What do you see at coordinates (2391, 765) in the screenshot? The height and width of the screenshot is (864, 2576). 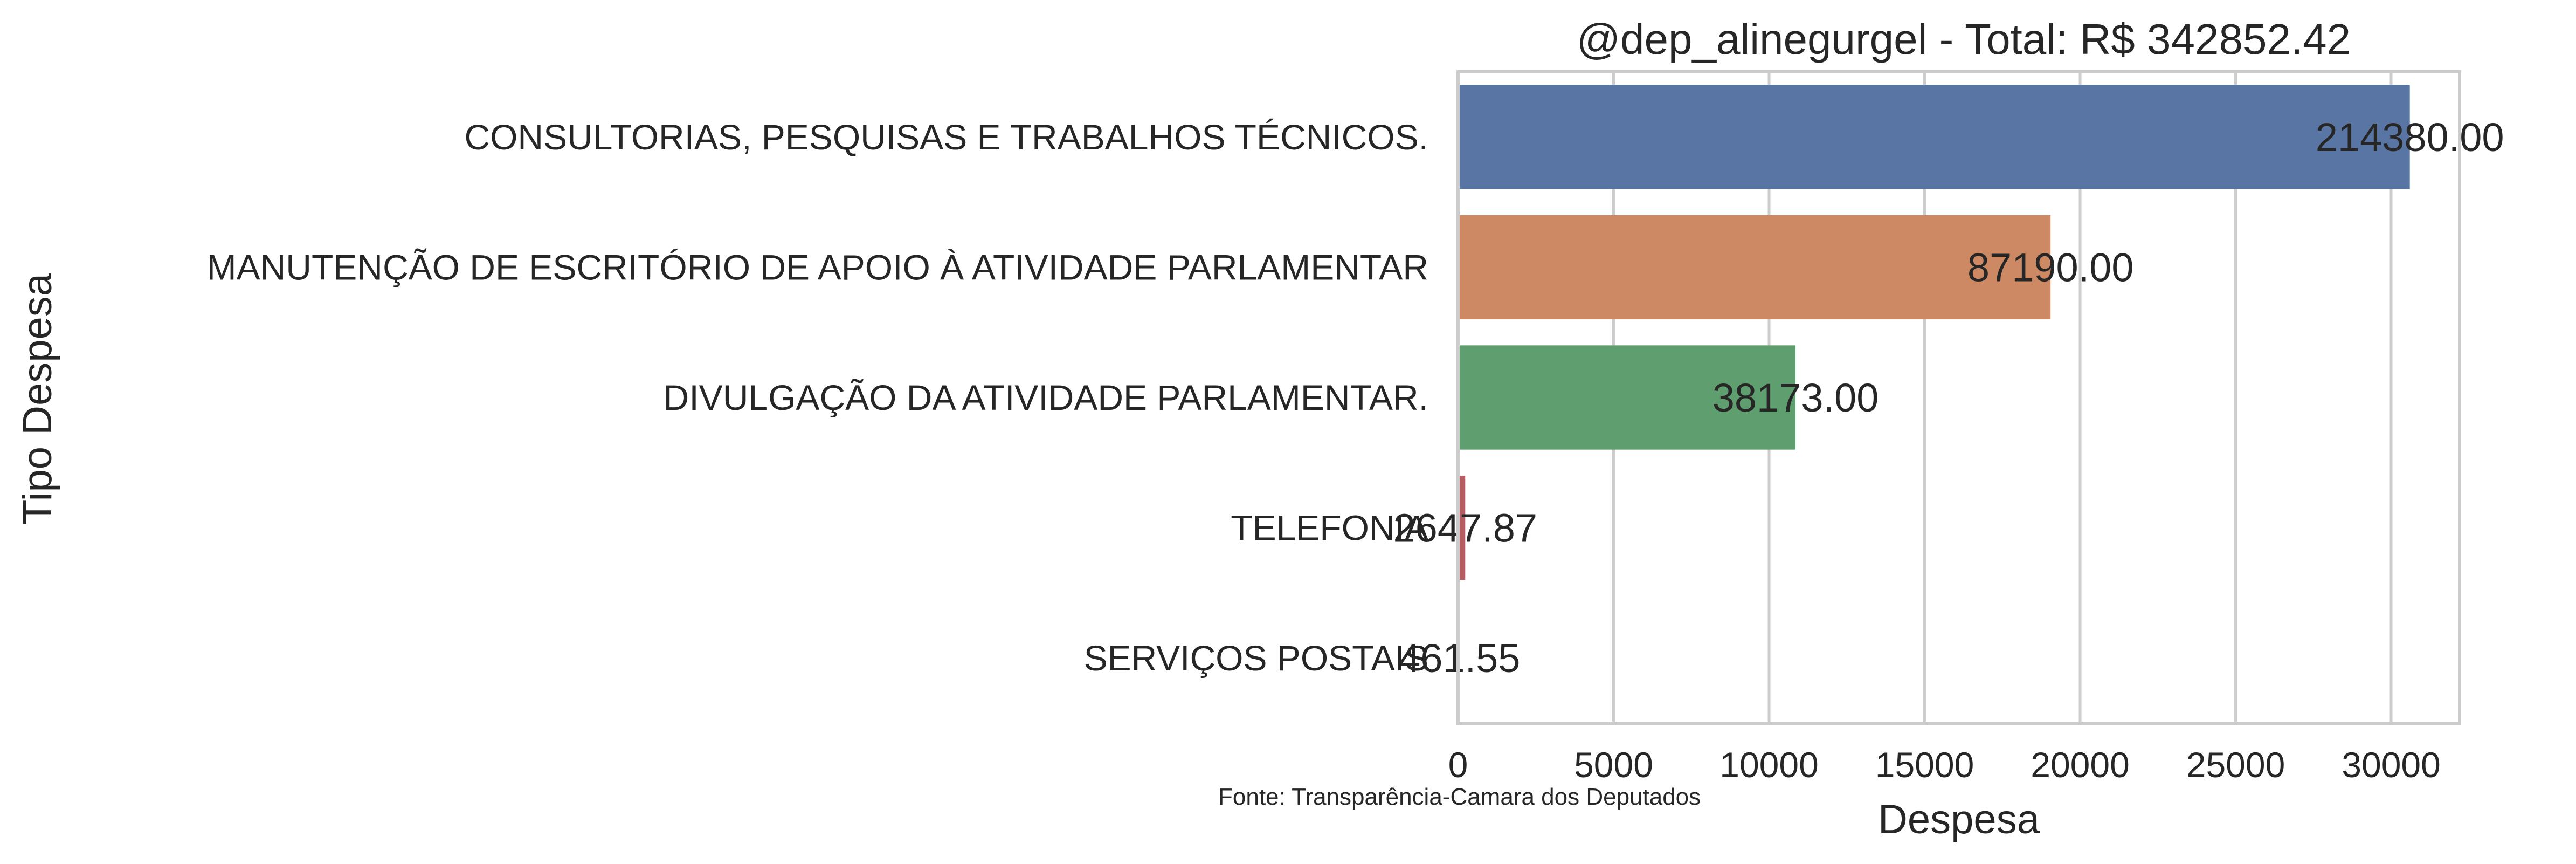 I see `x-tick-label: 30000` at bounding box center [2391, 765].